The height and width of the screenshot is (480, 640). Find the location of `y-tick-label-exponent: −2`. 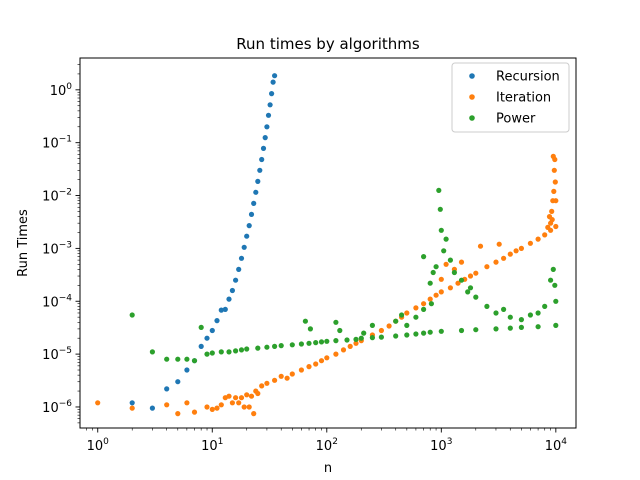

y-tick-label-exponent: −2 is located at coordinates (65, 193).